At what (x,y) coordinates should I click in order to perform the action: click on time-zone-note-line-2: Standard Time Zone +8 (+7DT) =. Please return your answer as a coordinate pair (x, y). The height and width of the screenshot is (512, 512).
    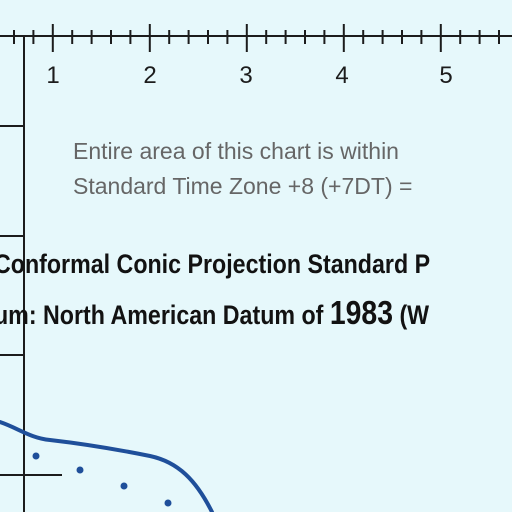
    Looking at the image, I should click on (243, 186).